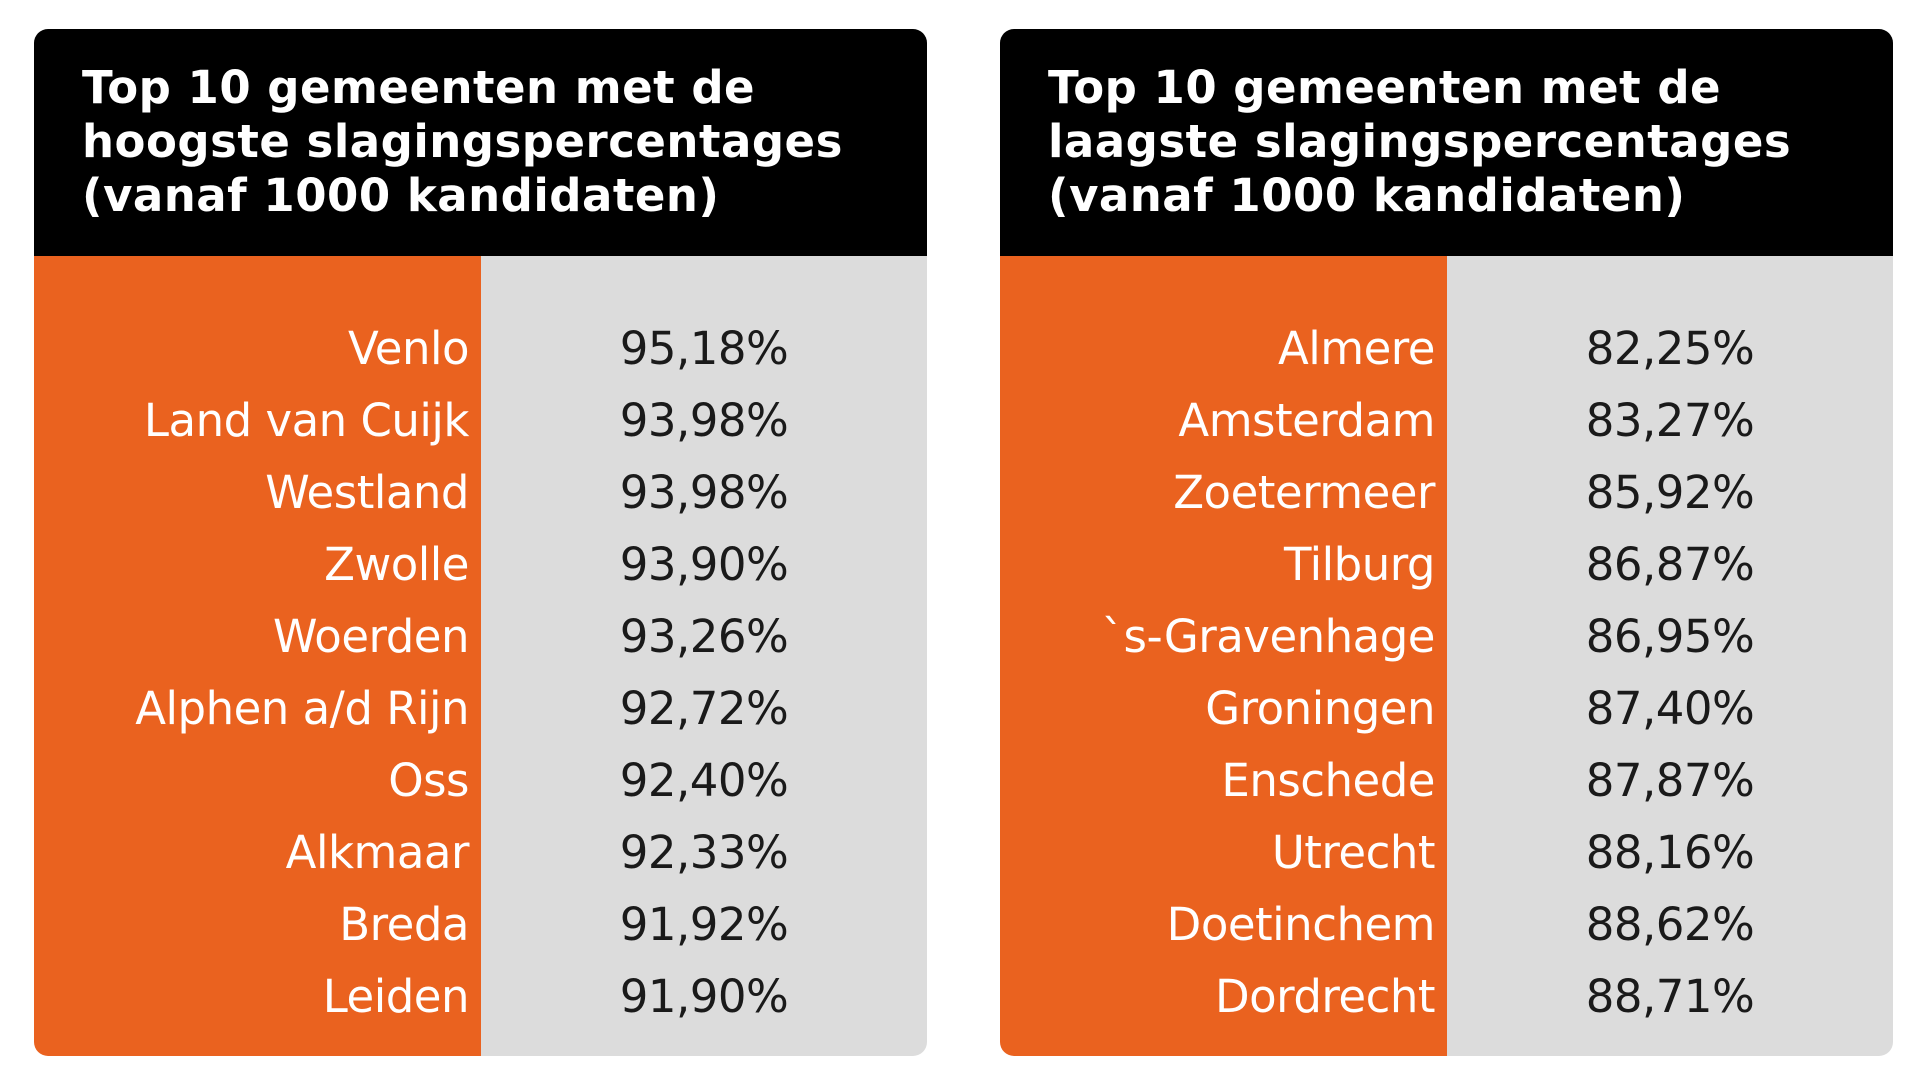 The image size is (1920, 1080). What do you see at coordinates (377, 852) in the screenshot?
I see `municipality-name: Alkmaar` at bounding box center [377, 852].